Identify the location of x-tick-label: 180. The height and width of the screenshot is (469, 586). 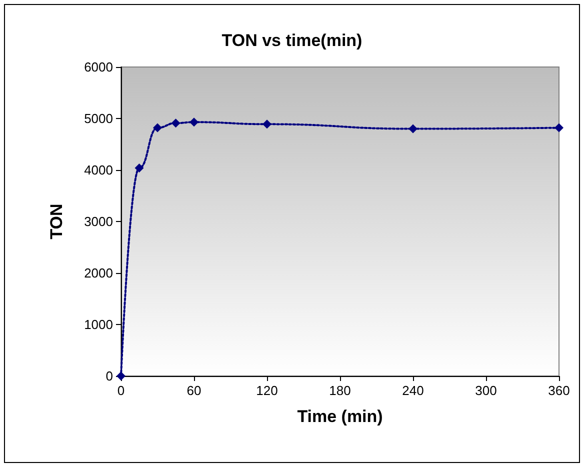
(340, 390).